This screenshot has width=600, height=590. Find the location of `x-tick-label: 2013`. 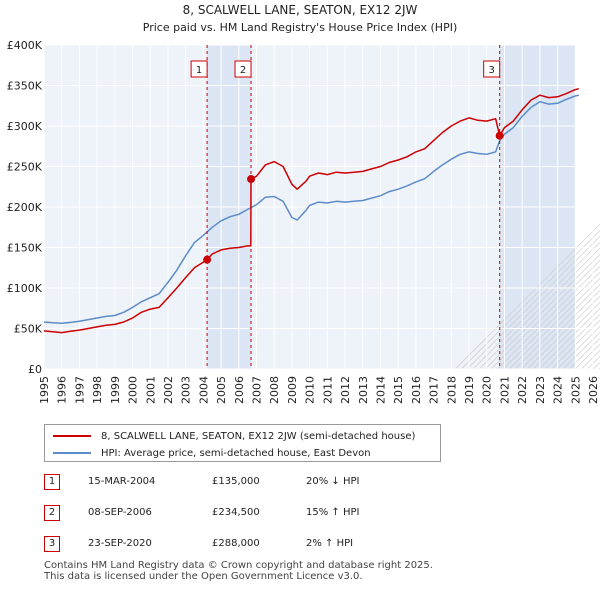

x-tick-label: 2013 is located at coordinates (363, 390).